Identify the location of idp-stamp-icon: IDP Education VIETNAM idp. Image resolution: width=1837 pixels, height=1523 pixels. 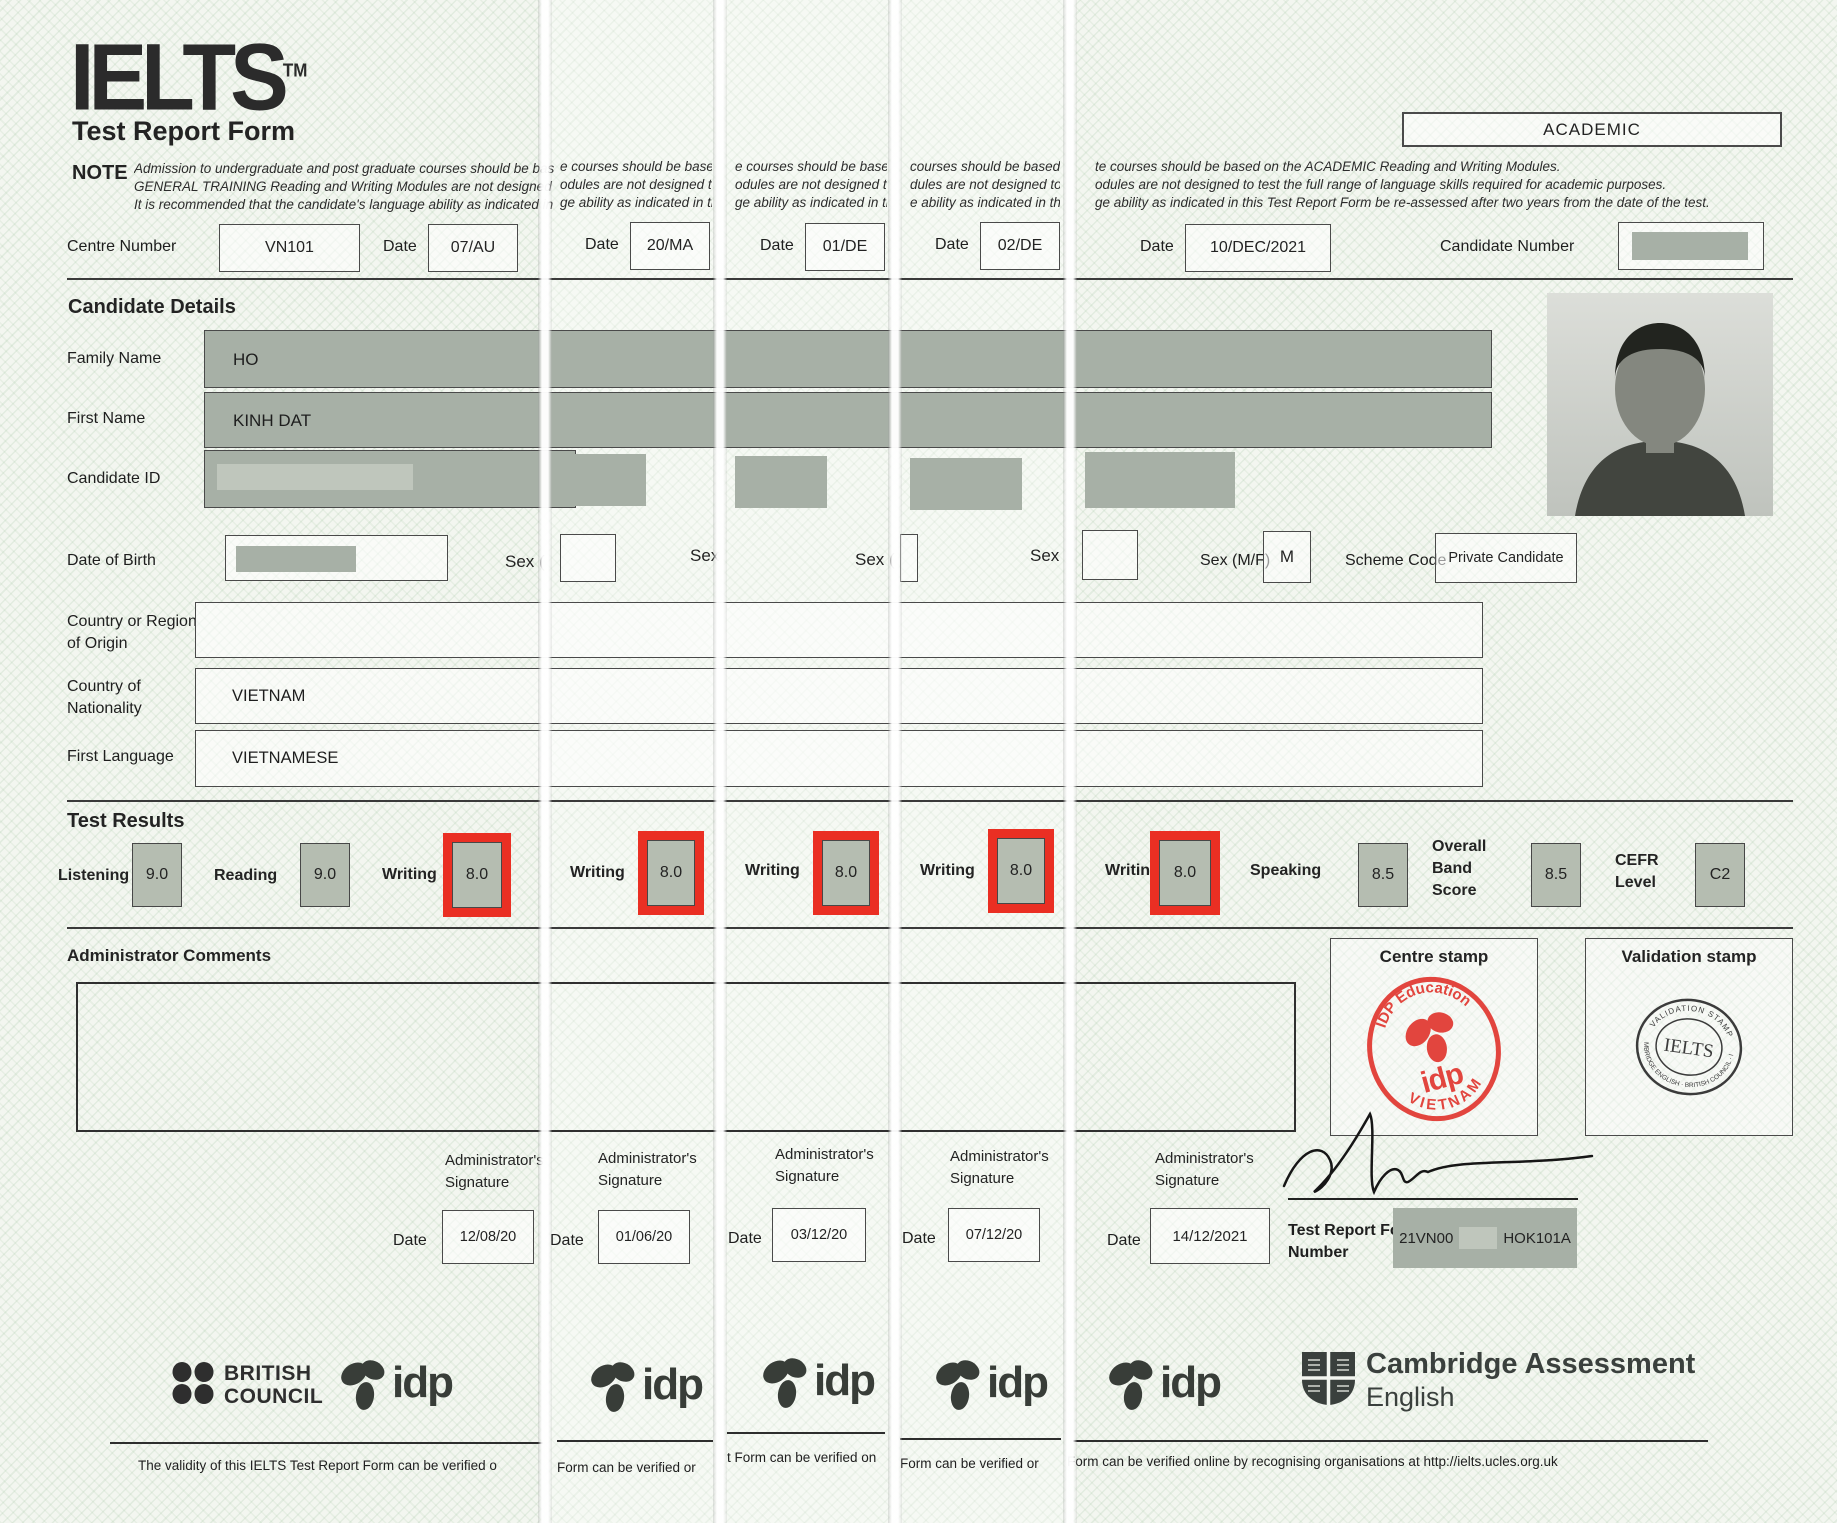
(1433, 1045).